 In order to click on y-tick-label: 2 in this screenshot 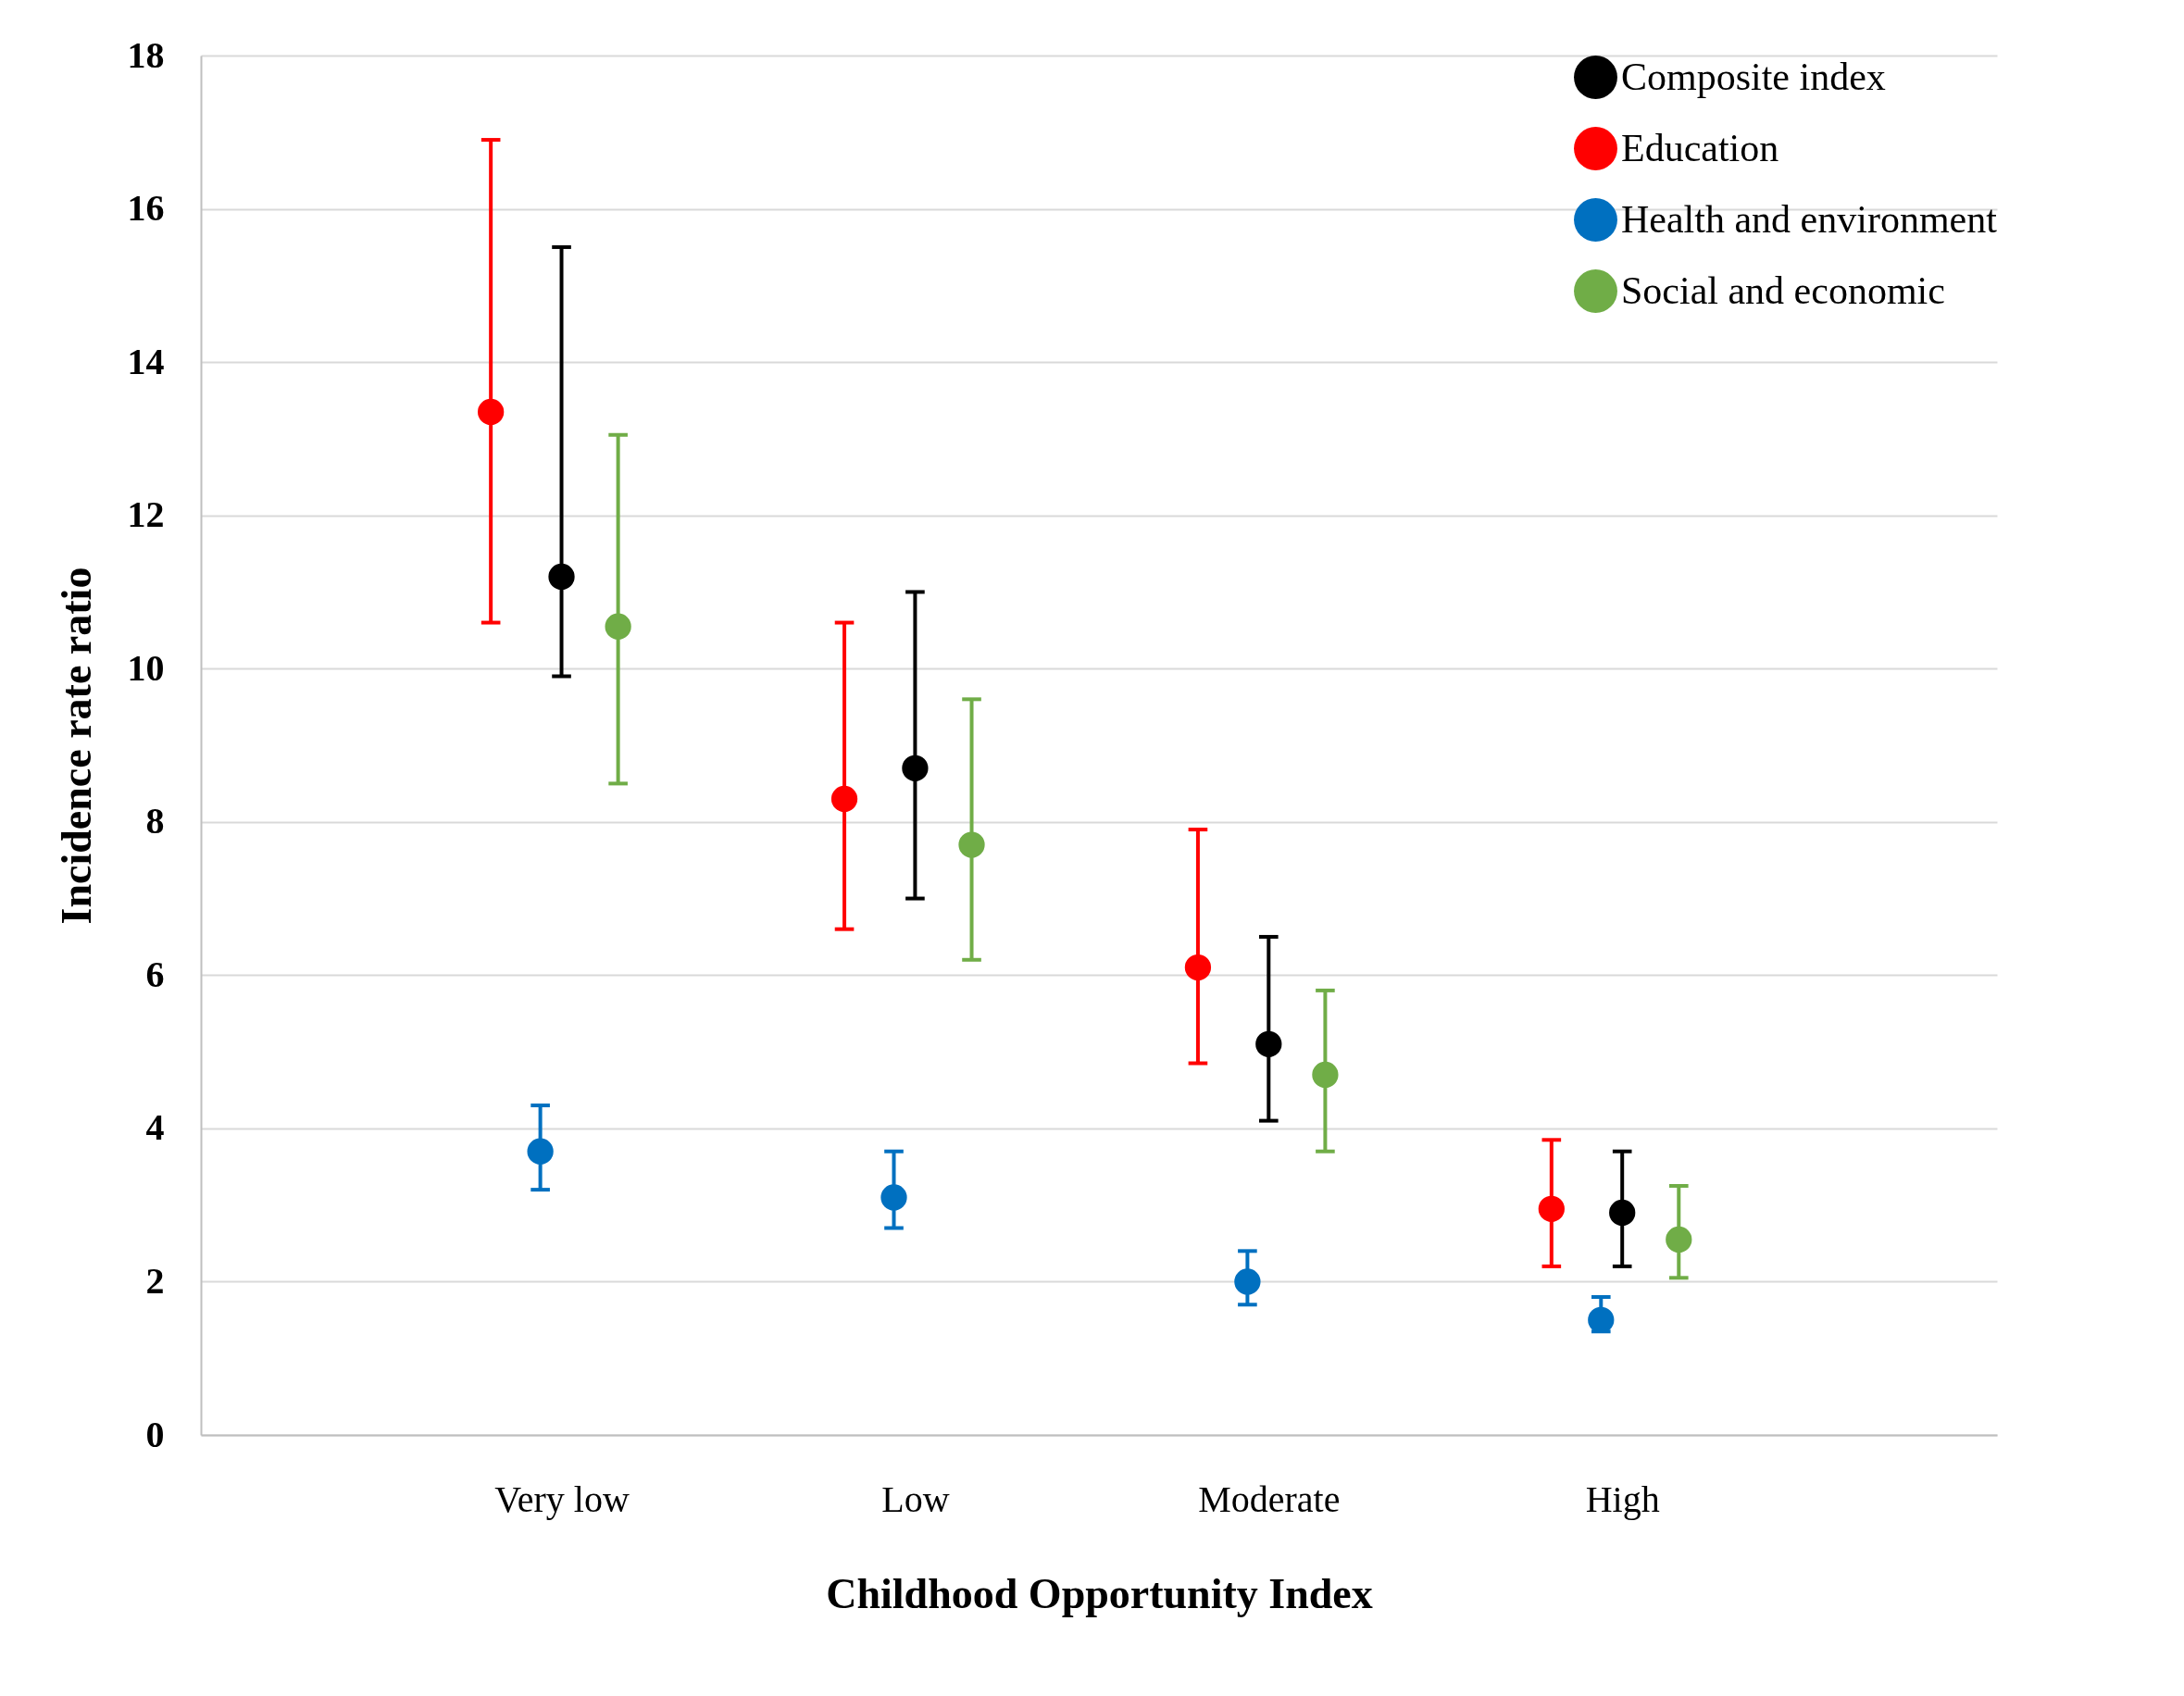, I will do `click(155, 1281)`.